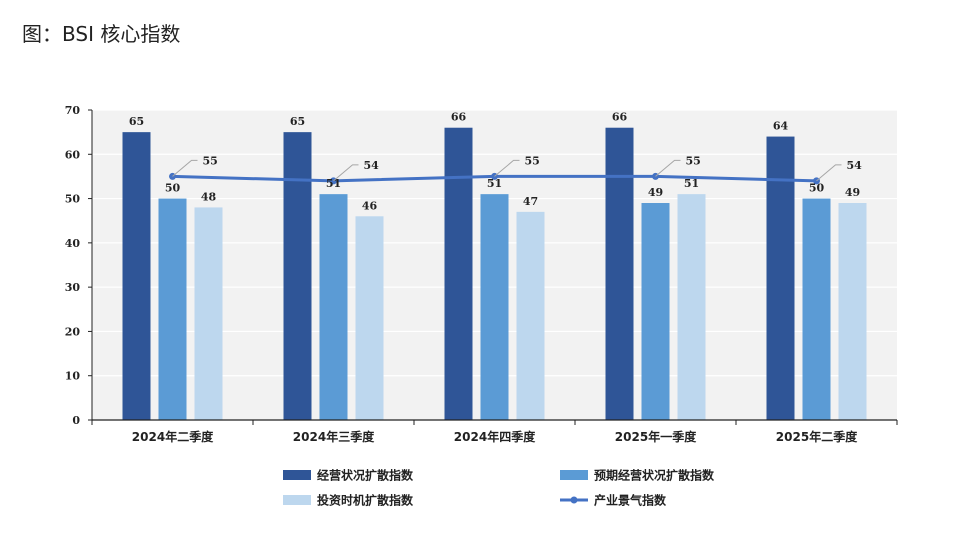  I want to click on legend-label: 投资时机扩散指数, so click(365, 500).